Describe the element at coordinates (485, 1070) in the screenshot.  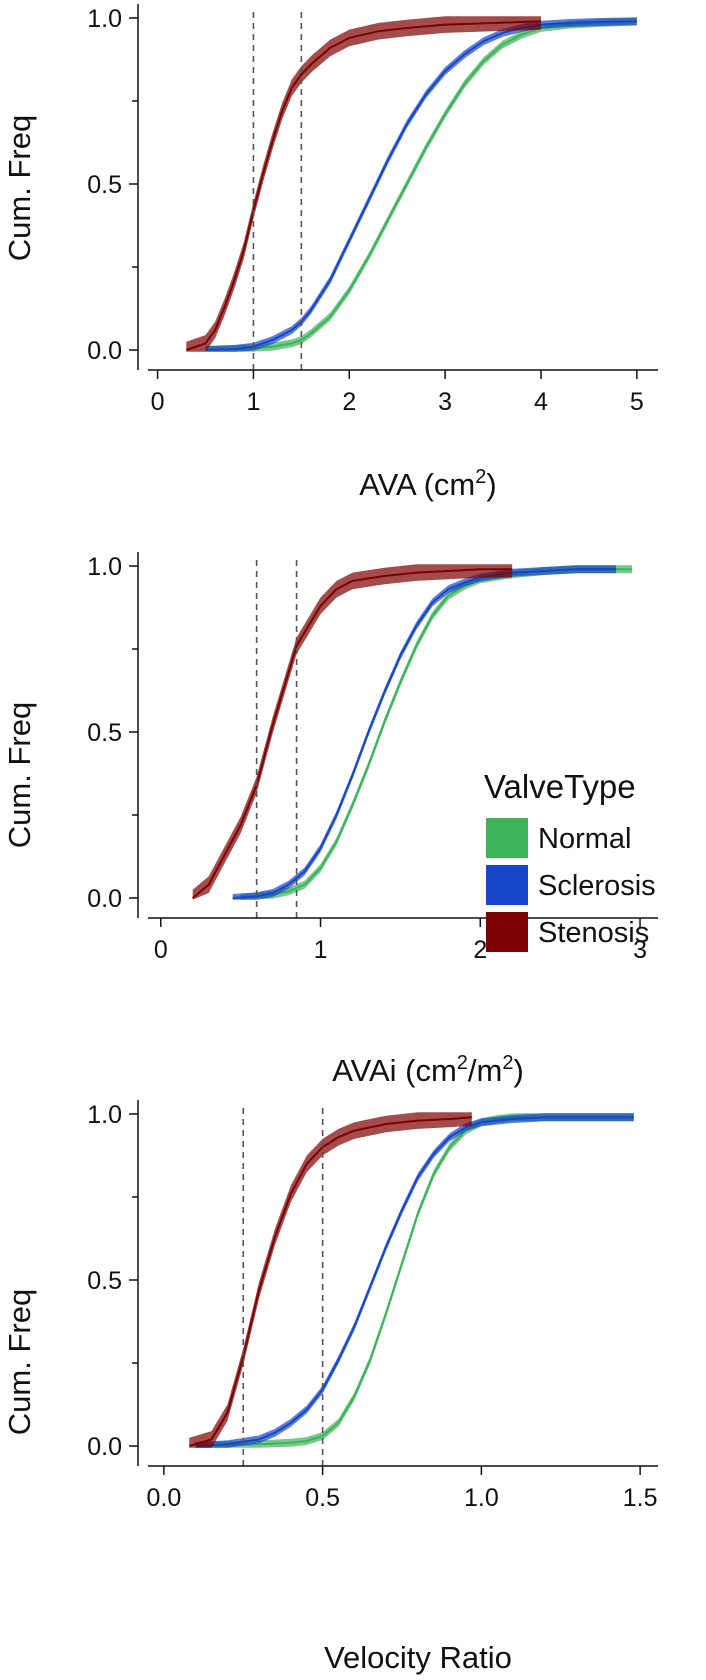
I see `panel-avai-xlabel-mid: /m` at that location.